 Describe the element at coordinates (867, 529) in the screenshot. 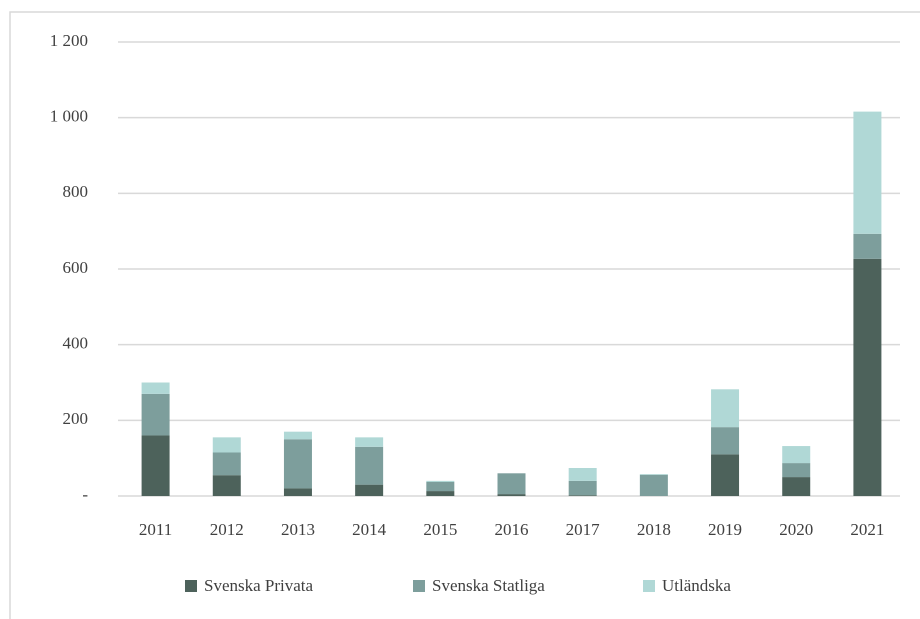

I see `x-tick-label: 2021` at that location.